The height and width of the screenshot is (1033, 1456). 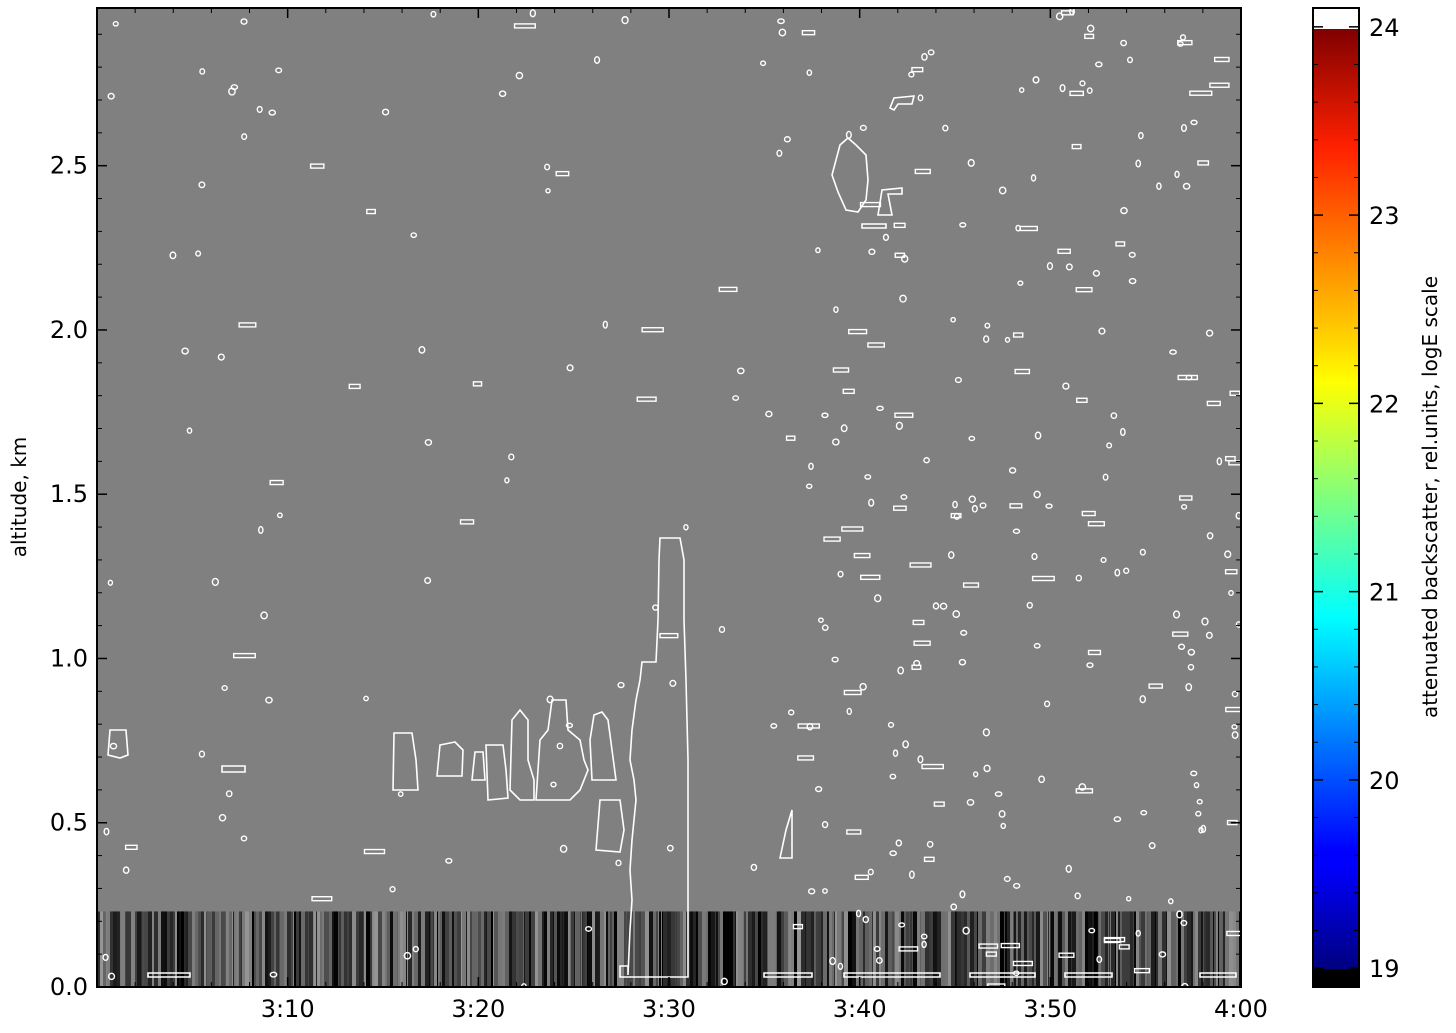 What do you see at coordinates (1336, 978) in the screenshot?
I see `colorbar-under` at bounding box center [1336, 978].